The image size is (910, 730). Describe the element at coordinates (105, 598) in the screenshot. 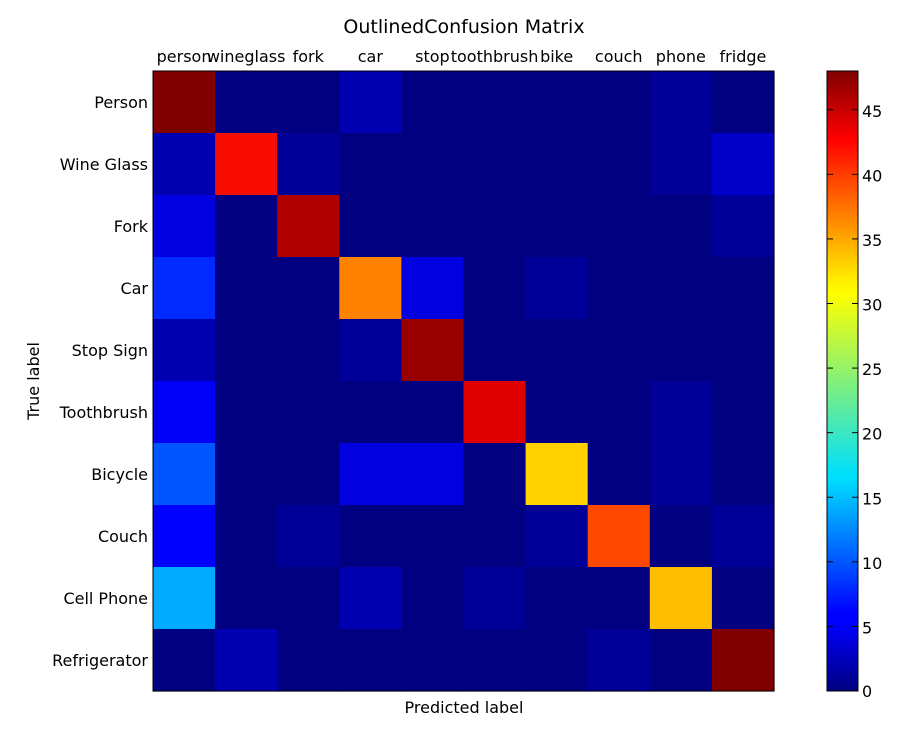

I see `y-tick-label: Cell Phone` at that location.